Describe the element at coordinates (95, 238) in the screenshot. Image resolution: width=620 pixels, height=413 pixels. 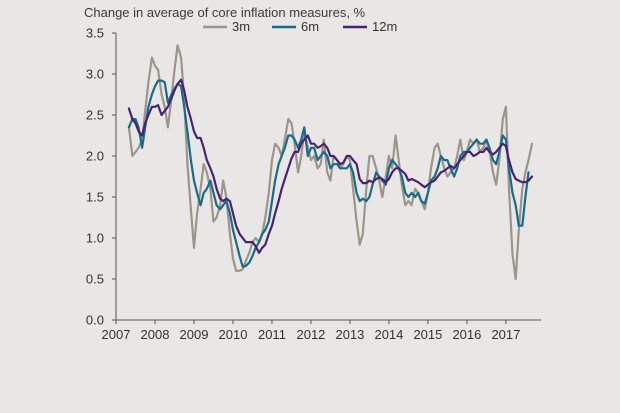
I see `y-tick-label: 1.0` at that location.